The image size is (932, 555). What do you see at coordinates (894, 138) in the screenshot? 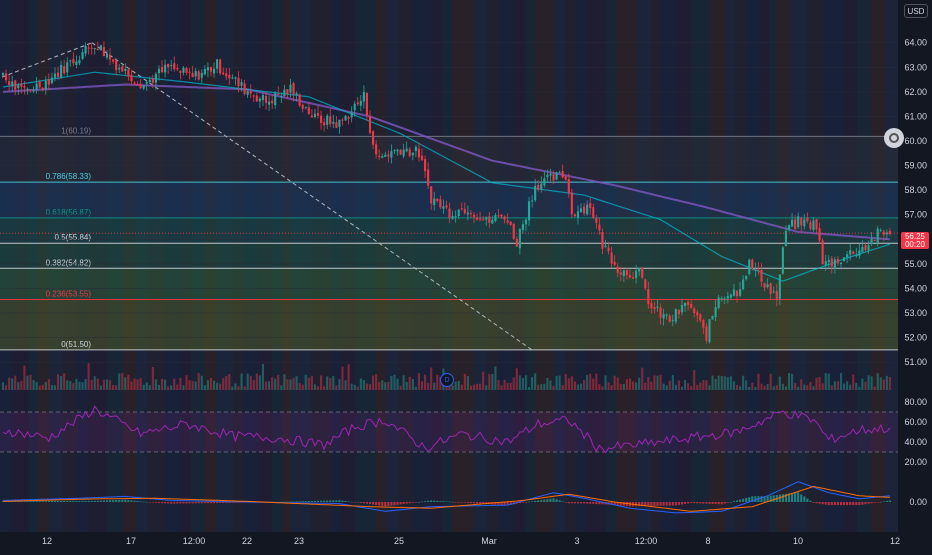
I see `target-icon` at bounding box center [894, 138].